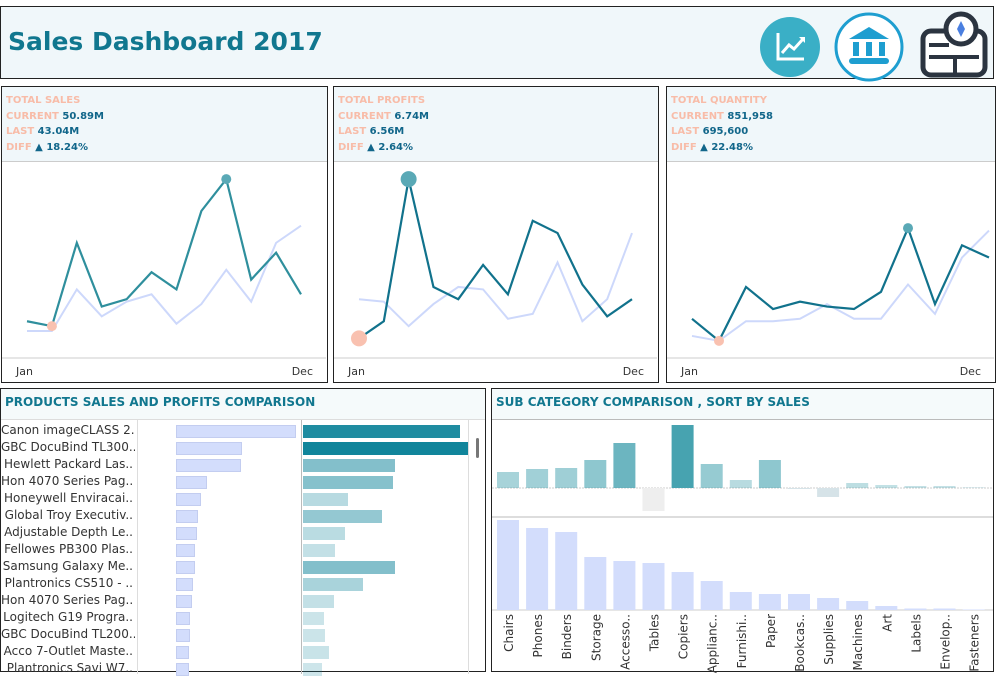 The width and height of the screenshot is (1000, 678). I want to click on bank-icon, so click(869, 47).